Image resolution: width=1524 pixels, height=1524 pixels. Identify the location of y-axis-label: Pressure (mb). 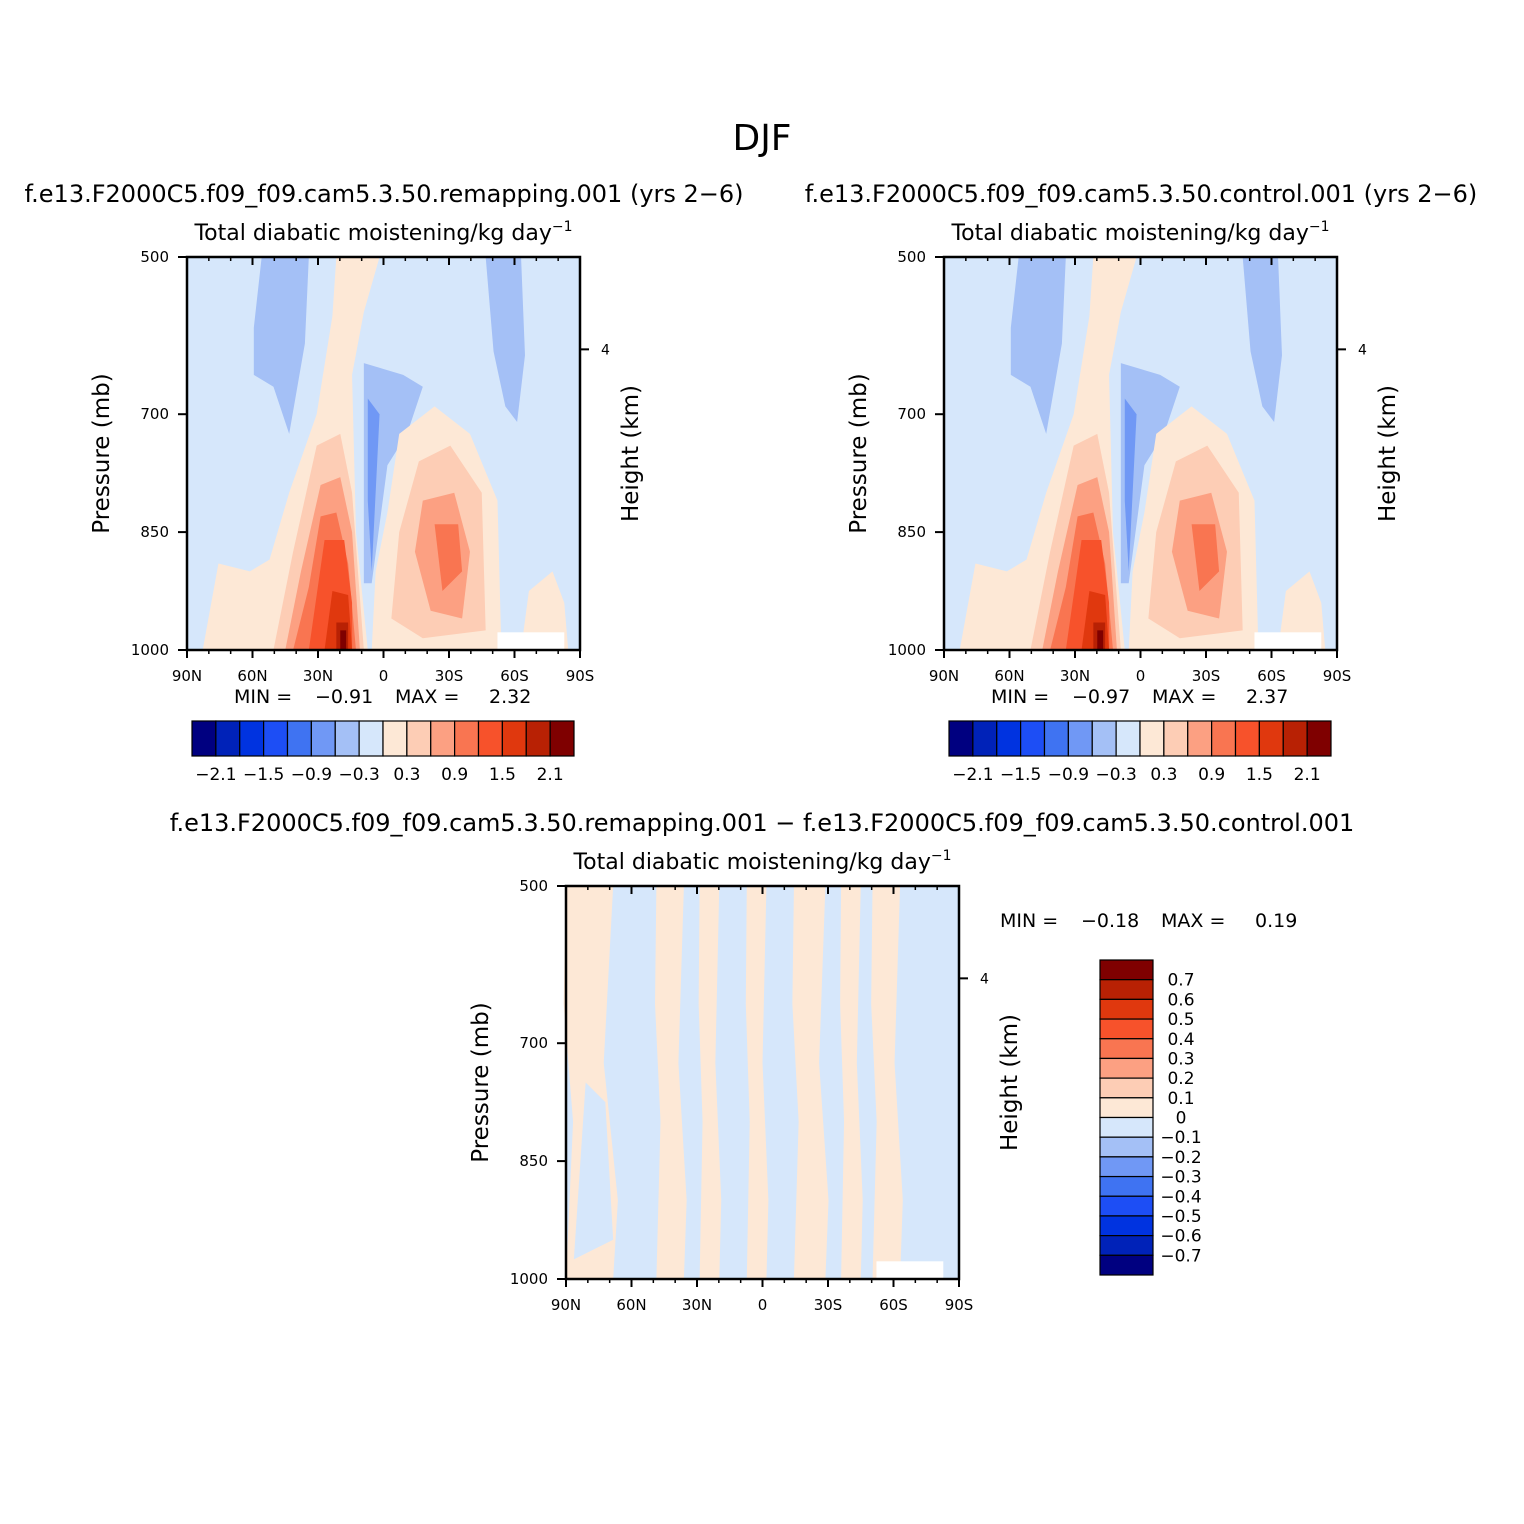
(481, 1082).